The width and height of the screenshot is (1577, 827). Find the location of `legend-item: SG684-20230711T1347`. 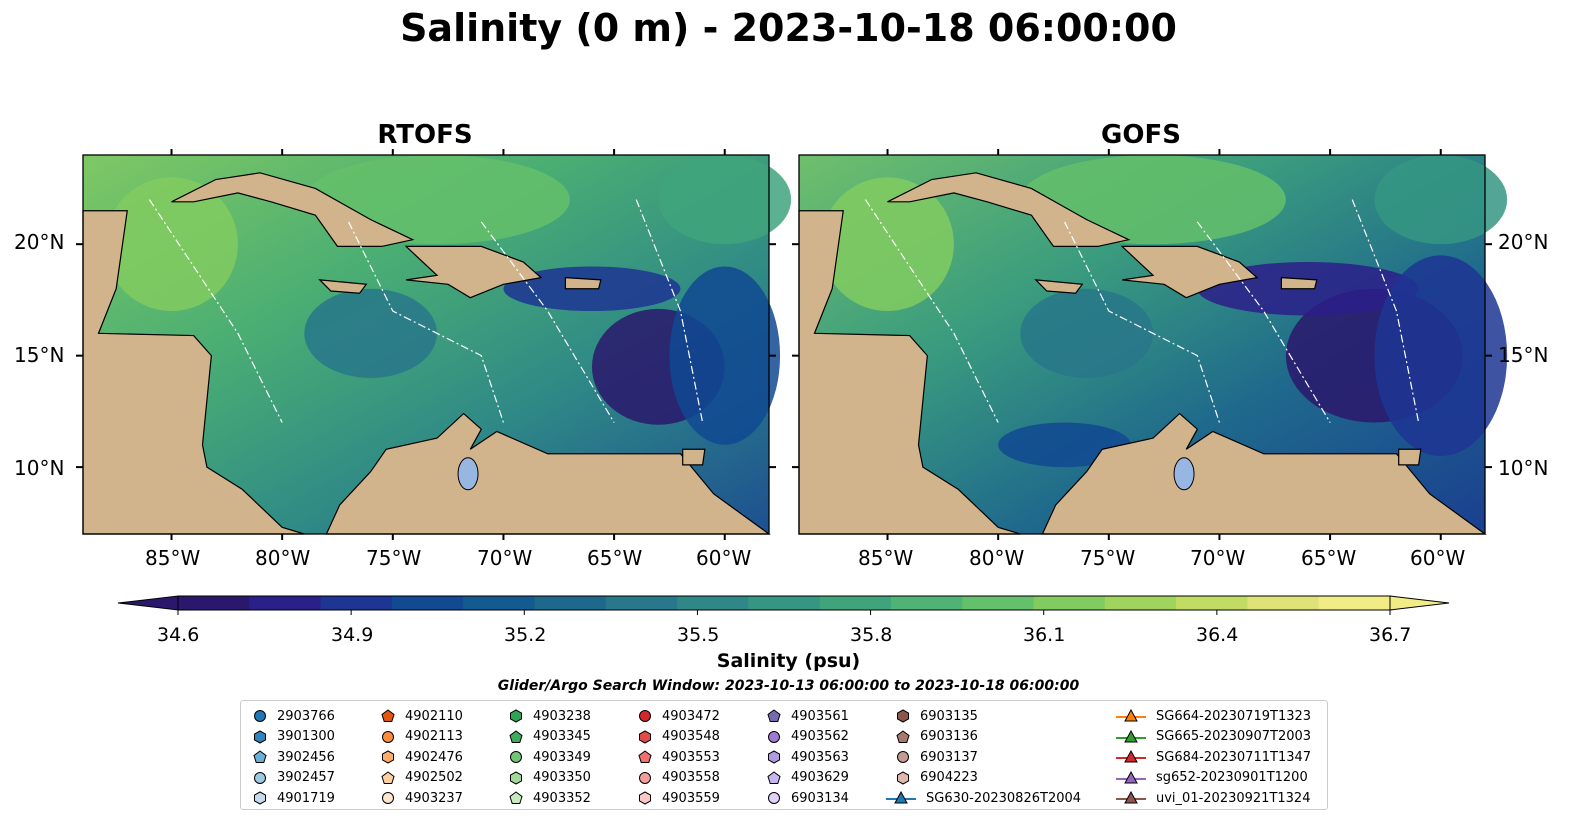

legend-item: SG684-20230711T1347 is located at coordinates (1213, 757).